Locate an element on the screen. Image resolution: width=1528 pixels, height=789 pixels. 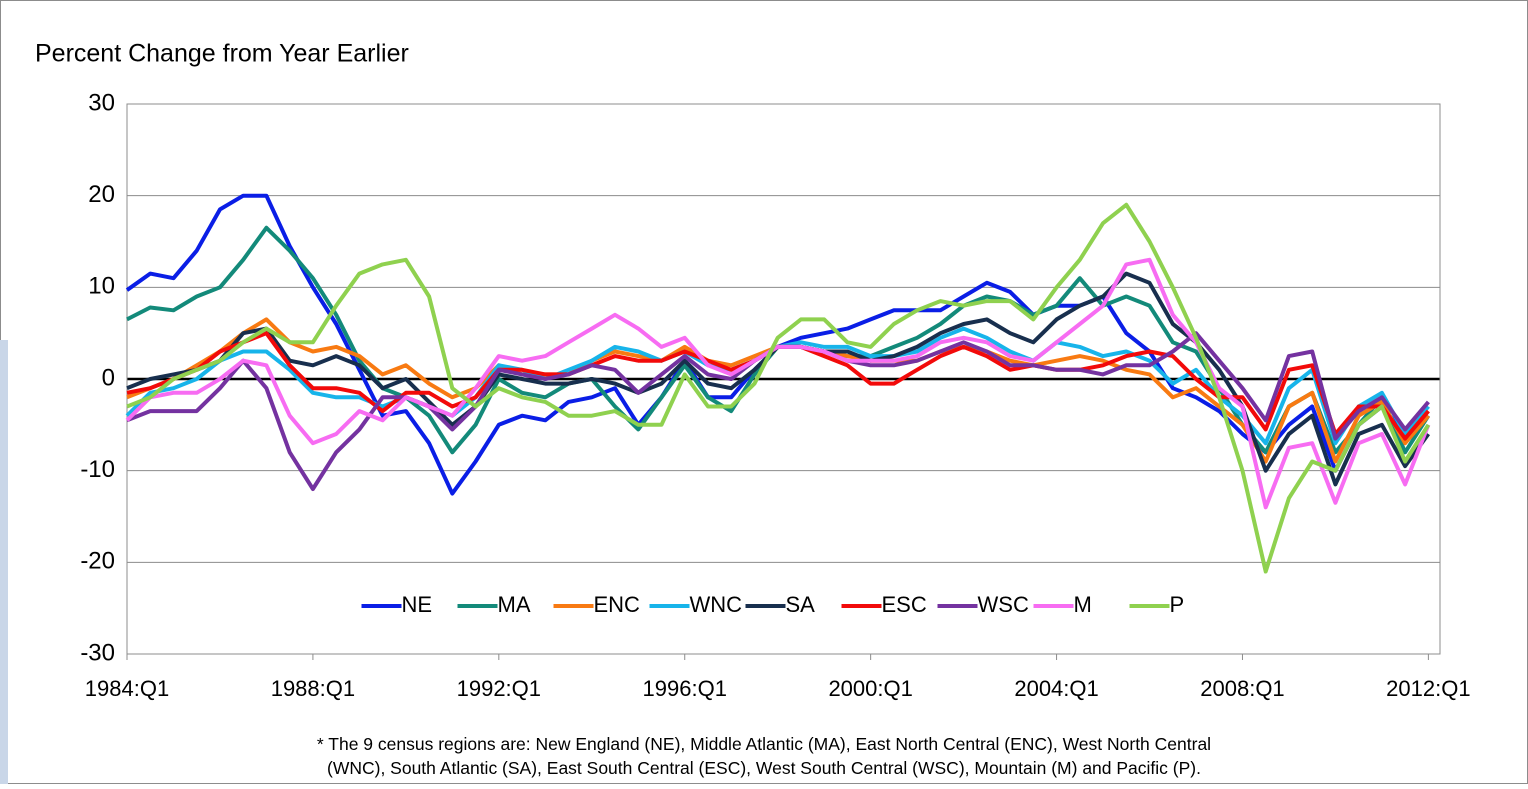
y-tick-label: 20 is located at coordinates (101, 194).